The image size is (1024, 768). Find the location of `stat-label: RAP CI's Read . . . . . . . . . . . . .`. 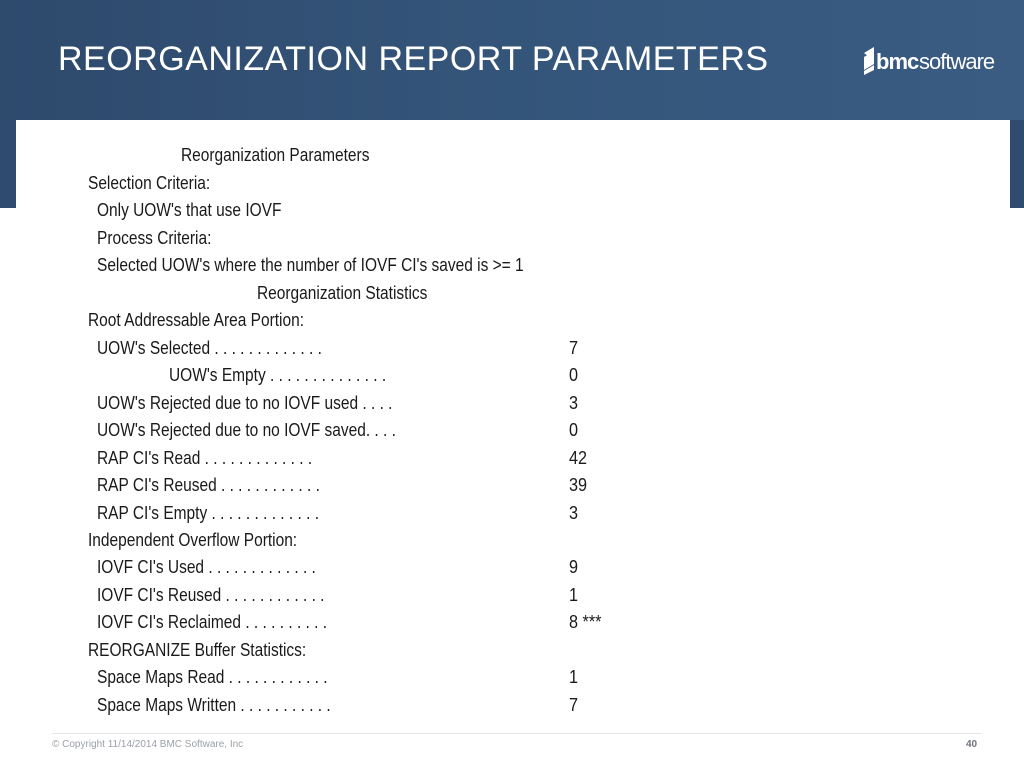

stat-label: RAP CI's Read . . . . . . . . . . . . . is located at coordinates (205, 458).